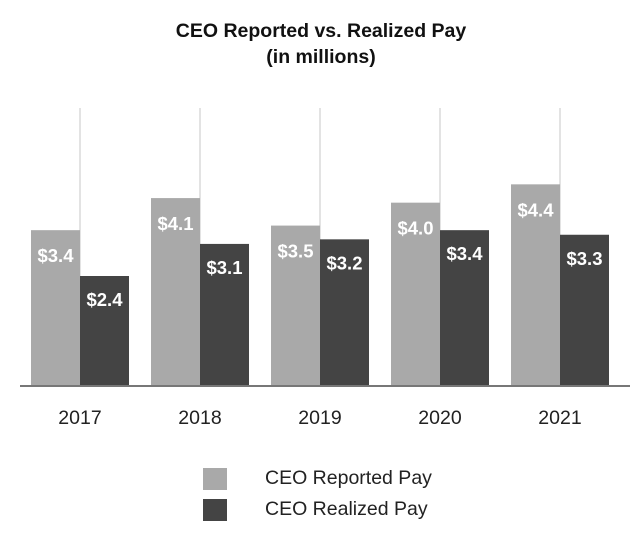 The height and width of the screenshot is (552, 642). I want to click on subtitle-text: (in millions), so click(321, 57).